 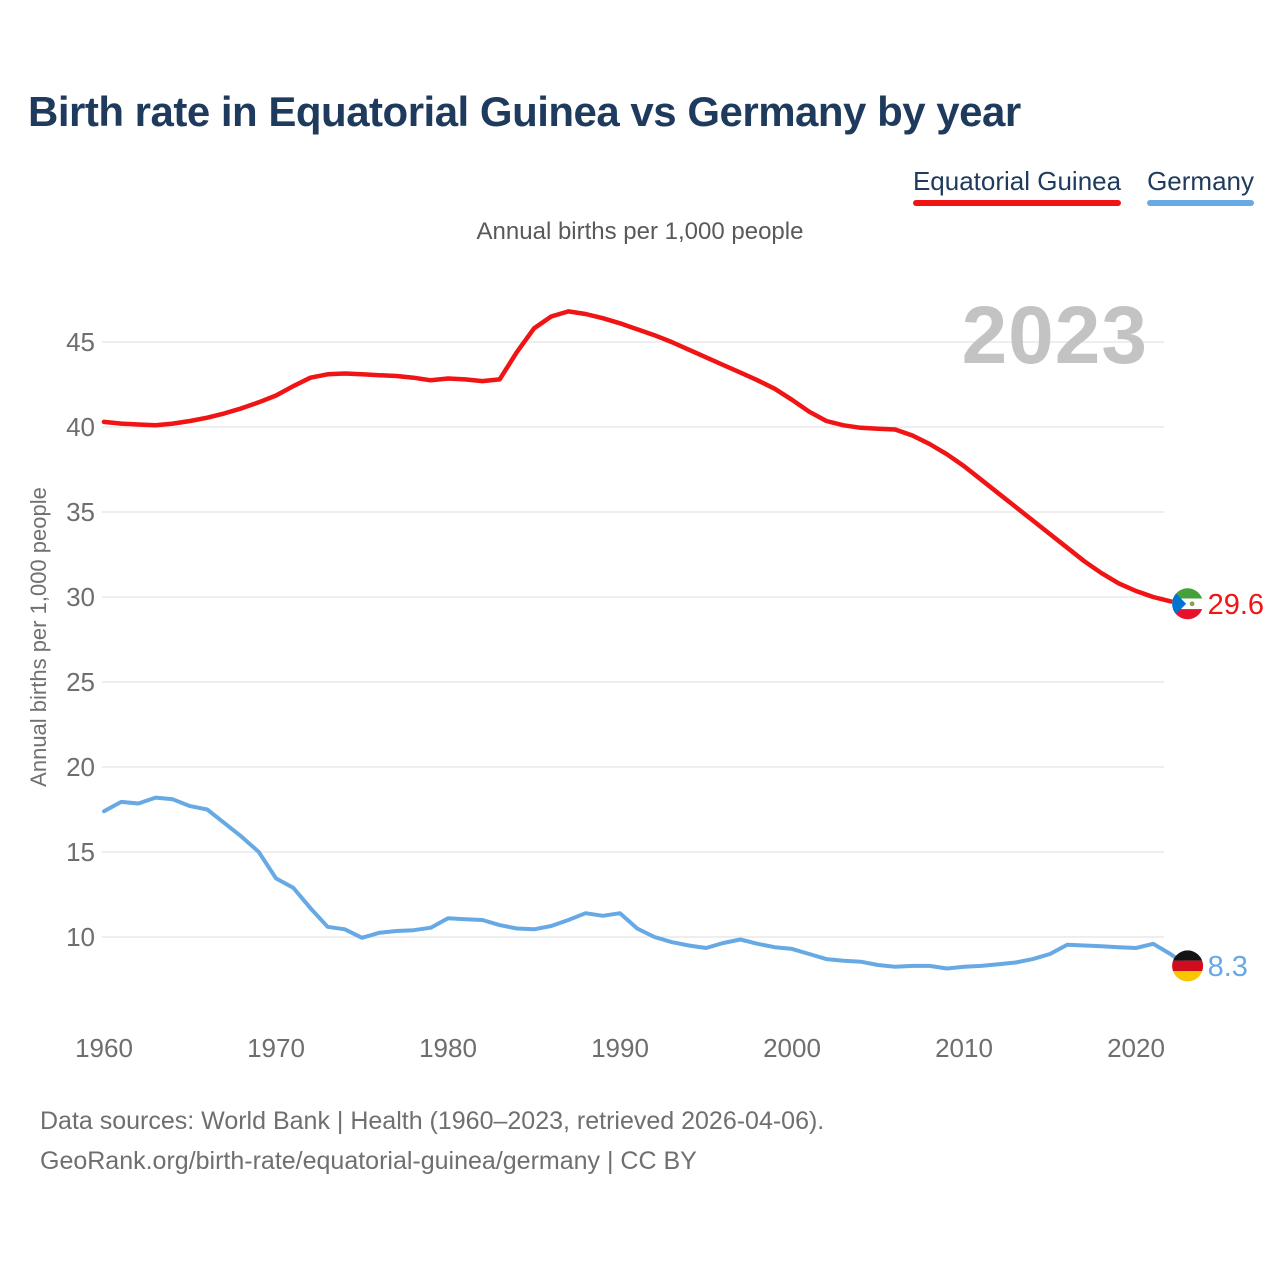 I want to click on end-value-label-germany: 8.3, so click(x=1228, y=967).